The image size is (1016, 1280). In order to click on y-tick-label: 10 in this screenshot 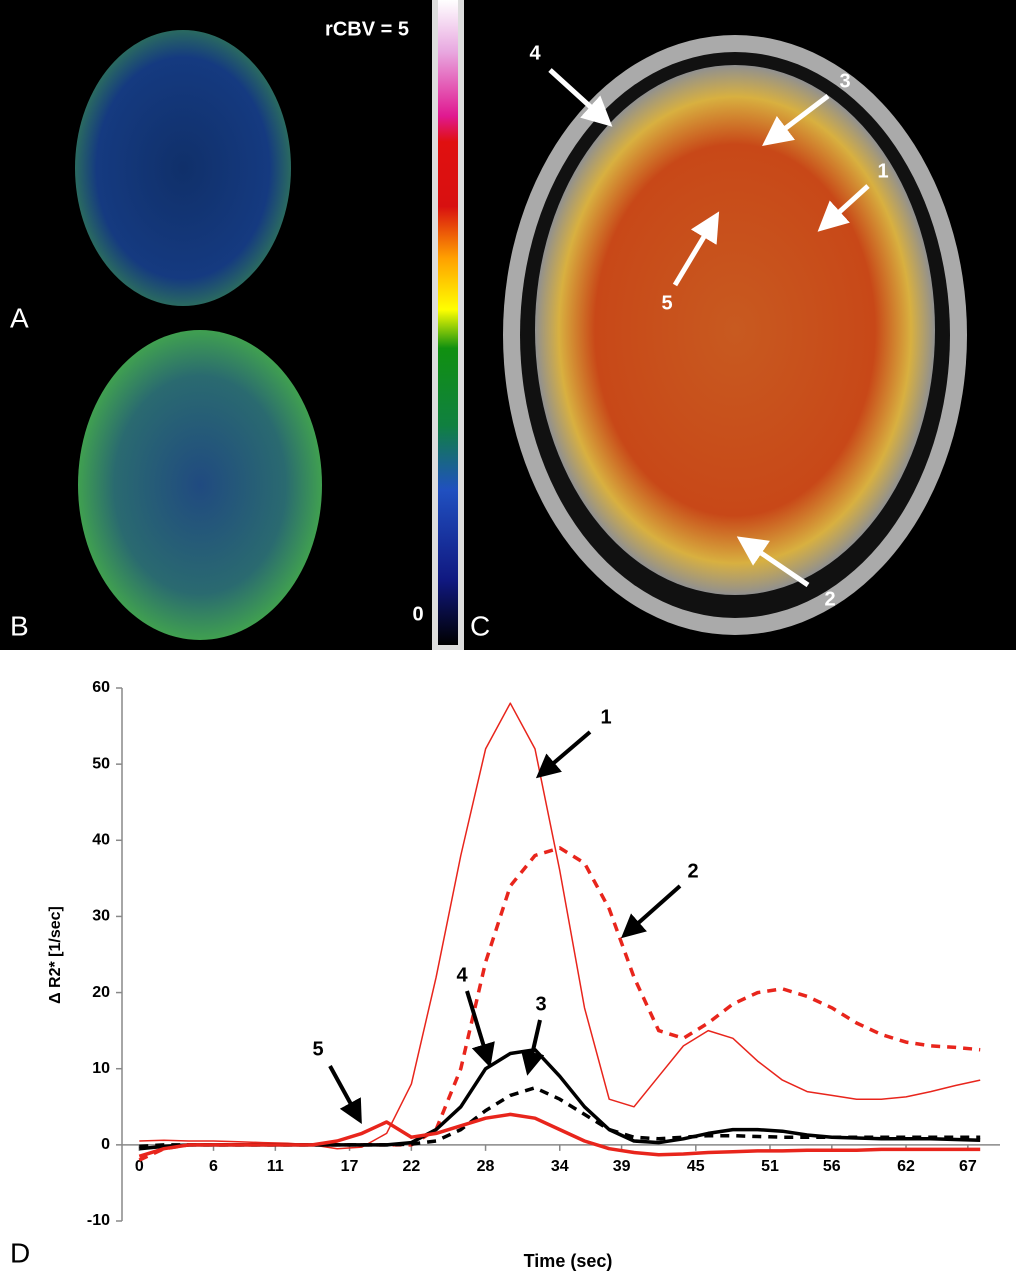, I will do `click(101, 1068)`.